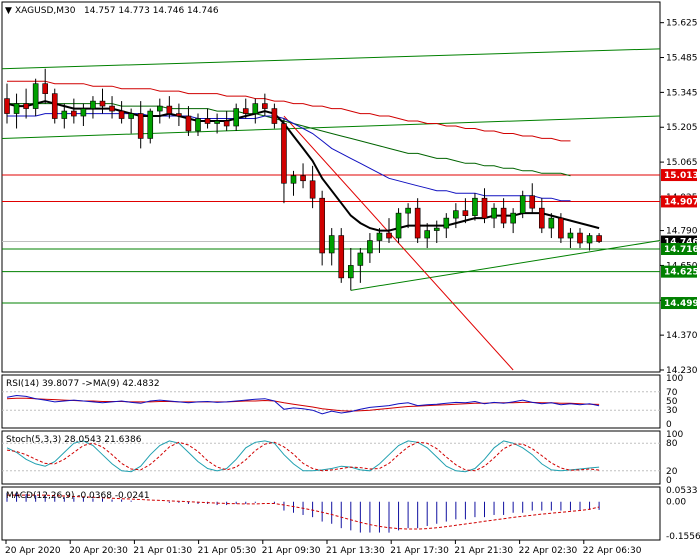  Describe the element at coordinates (8, 11) in the screenshot. I see `chart-menu-icon: ▼` at that location.